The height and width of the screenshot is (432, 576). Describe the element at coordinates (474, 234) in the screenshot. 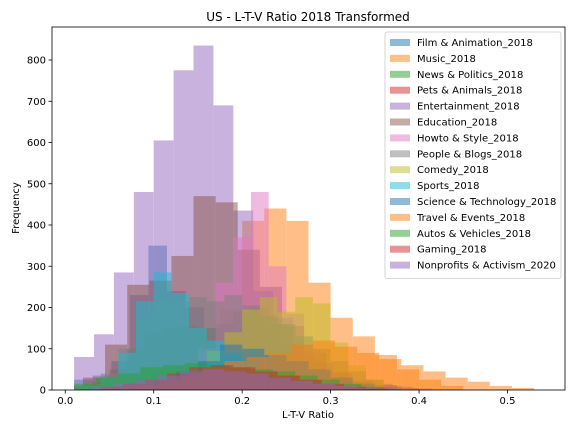

I see `legend-label: Autos & Vehicles_2018` at that location.